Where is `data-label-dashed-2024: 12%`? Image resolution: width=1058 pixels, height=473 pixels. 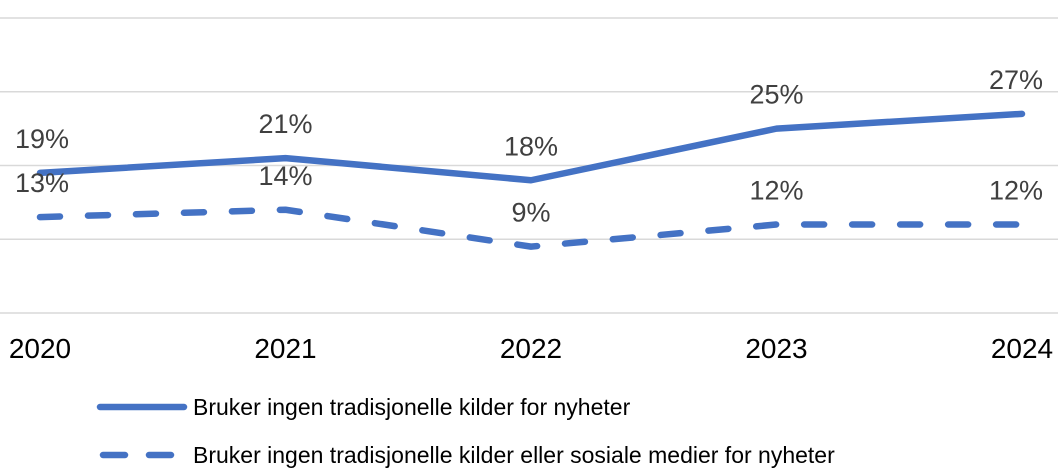 data-label-dashed-2024: 12% is located at coordinates (1016, 191).